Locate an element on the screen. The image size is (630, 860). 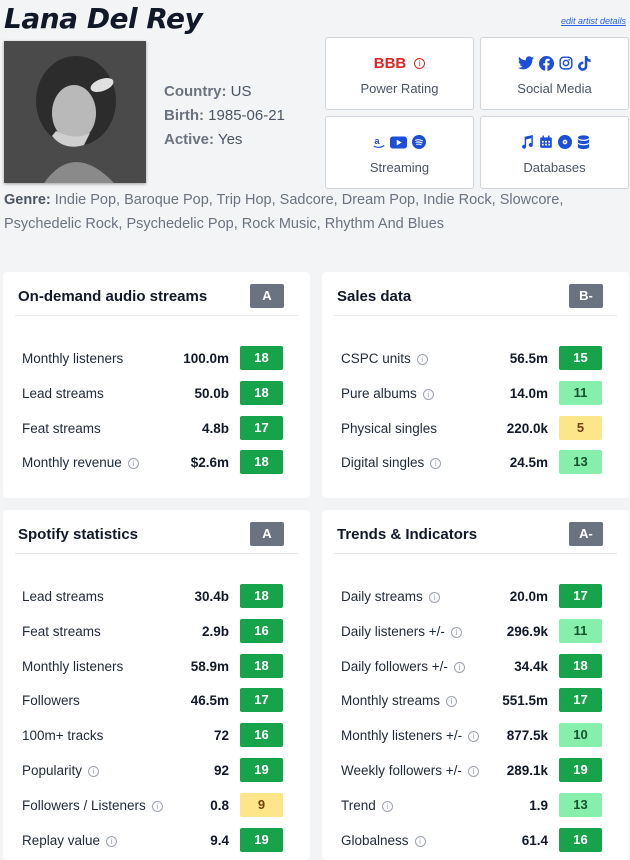
metric-row: Followers / Listeners i 0.8 9 is located at coordinates (158, 804).